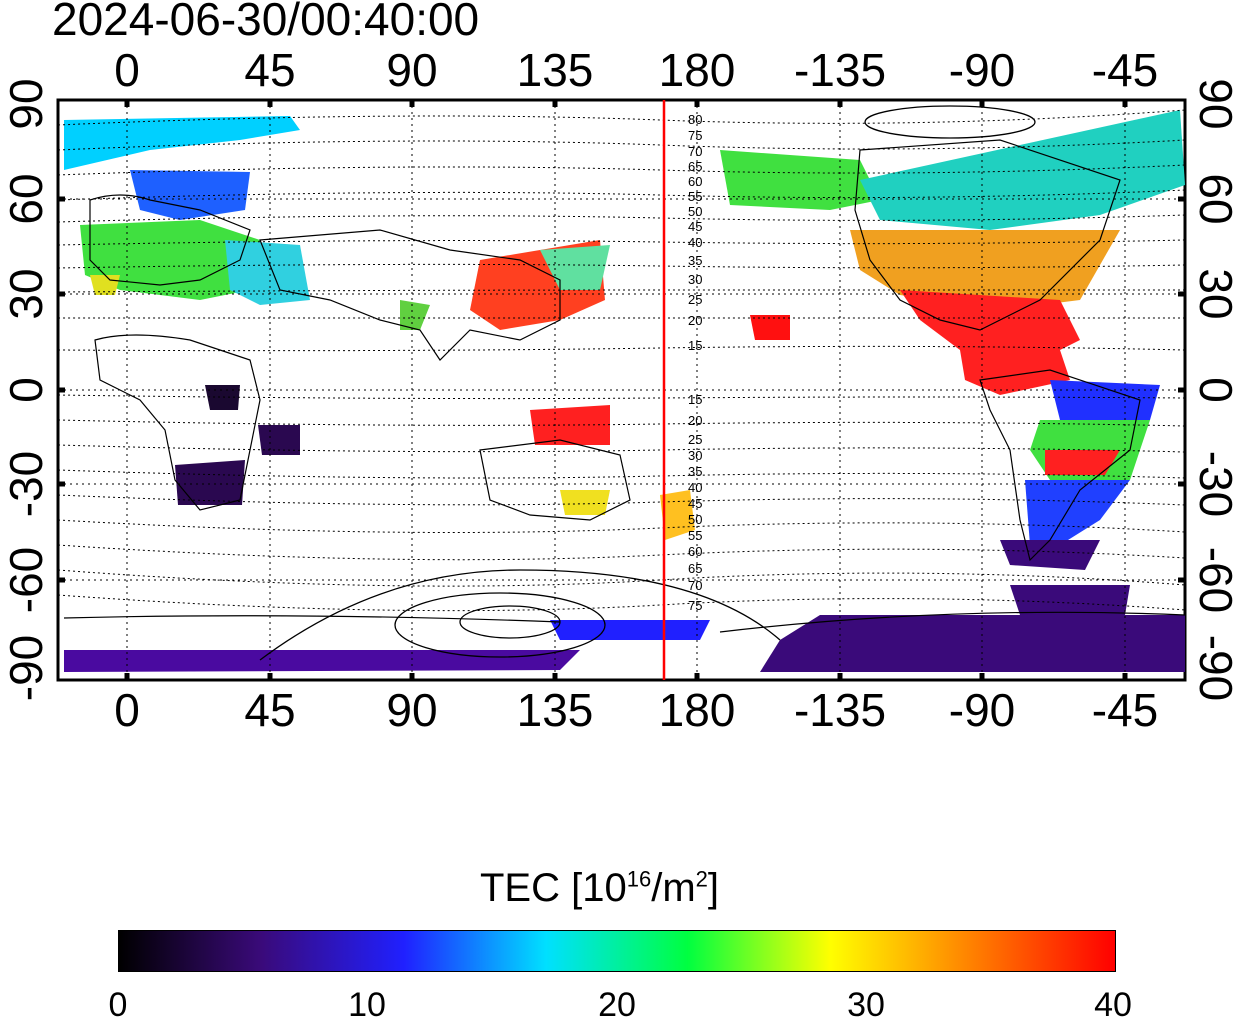  What do you see at coordinates (617, 951) in the screenshot?
I see `colorbar` at bounding box center [617, 951].